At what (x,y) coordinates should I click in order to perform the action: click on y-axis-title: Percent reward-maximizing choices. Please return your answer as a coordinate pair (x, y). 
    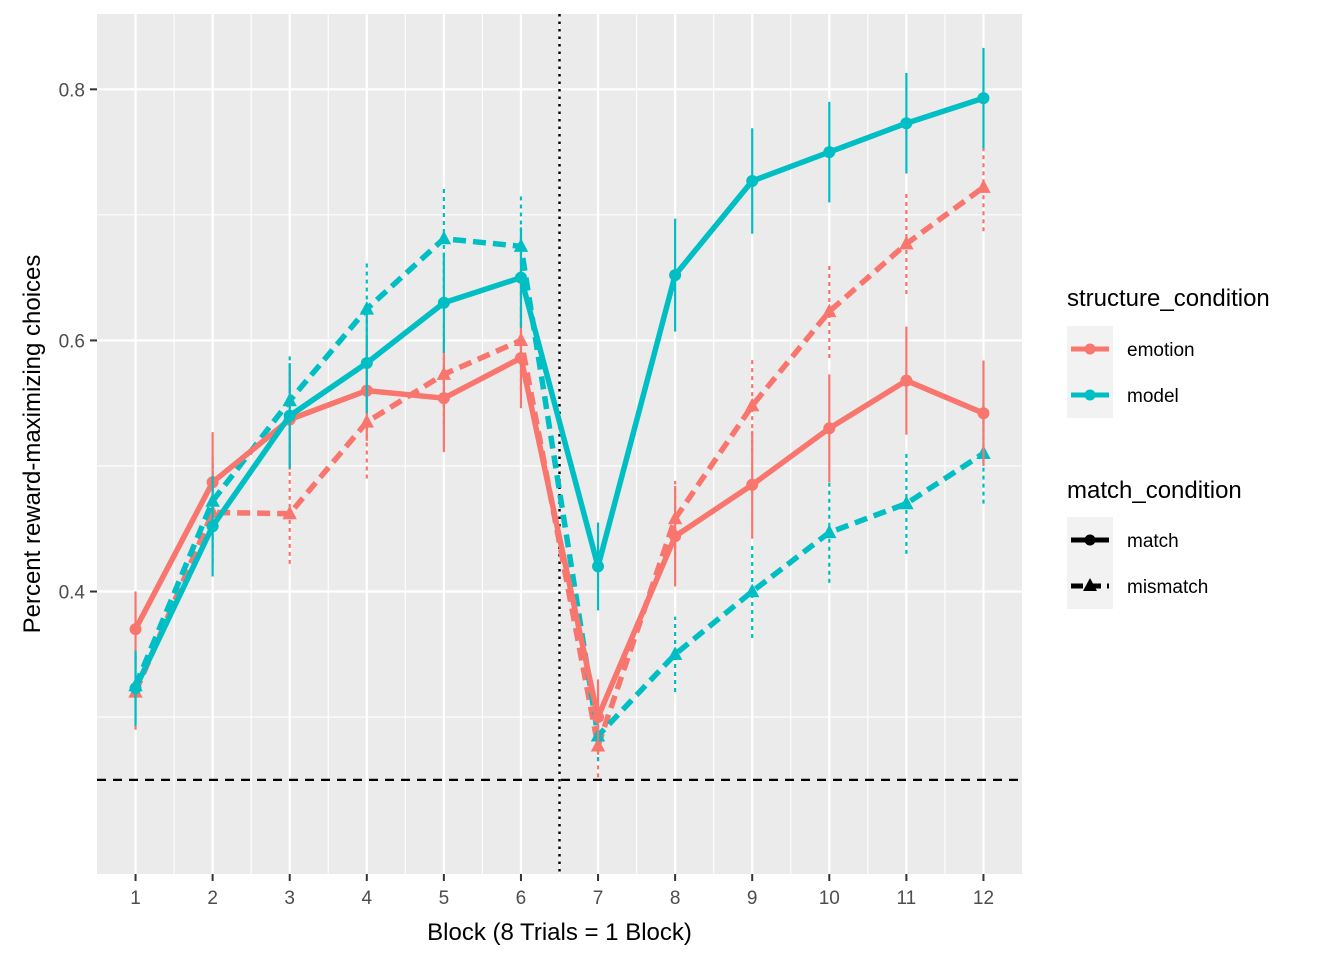
    Looking at the image, I should click on (32, 444).